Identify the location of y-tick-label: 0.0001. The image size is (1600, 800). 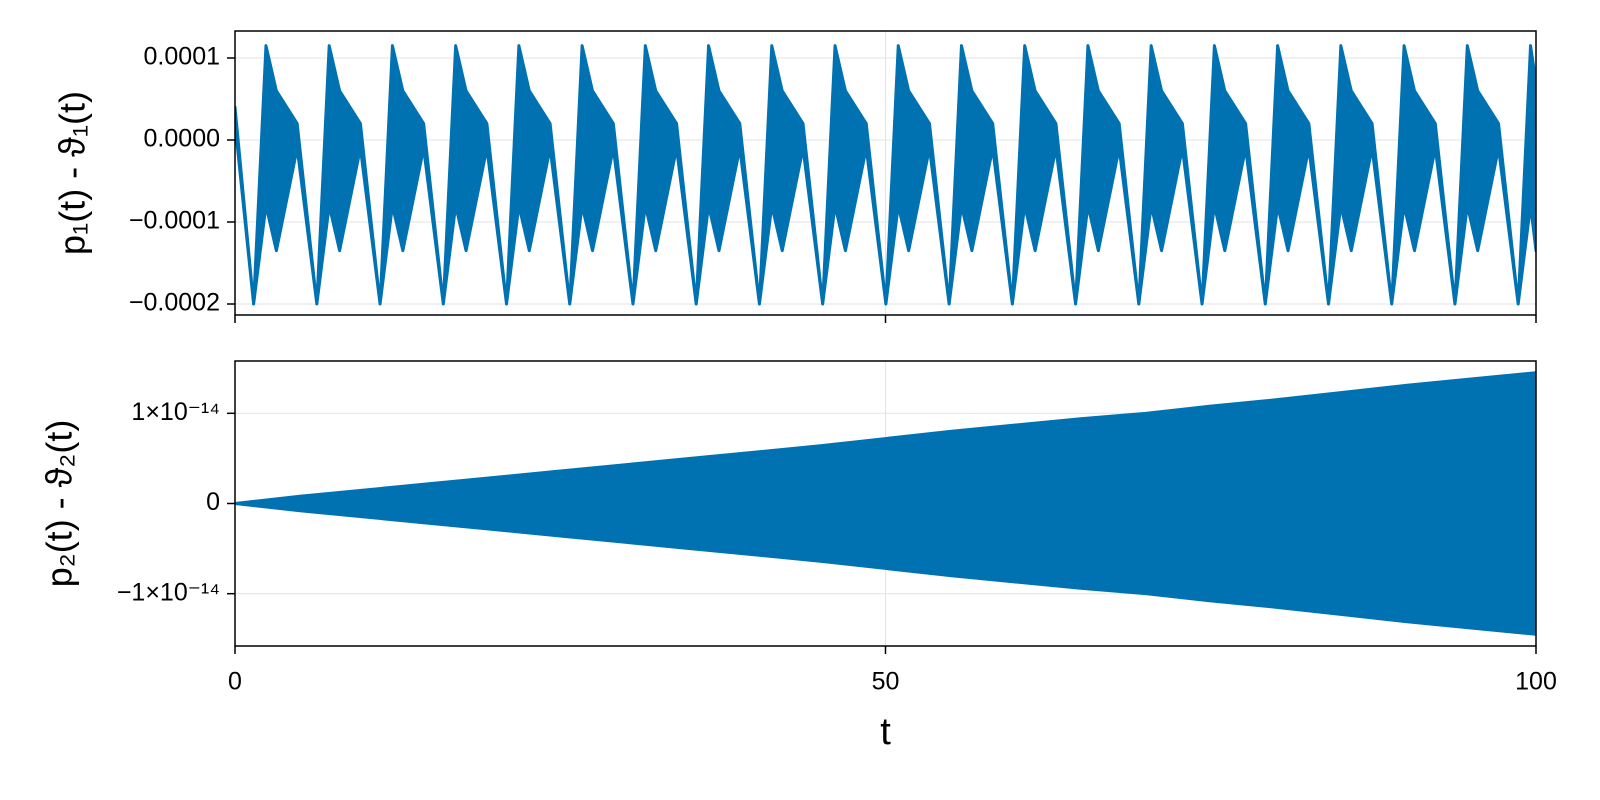
(182, 57).